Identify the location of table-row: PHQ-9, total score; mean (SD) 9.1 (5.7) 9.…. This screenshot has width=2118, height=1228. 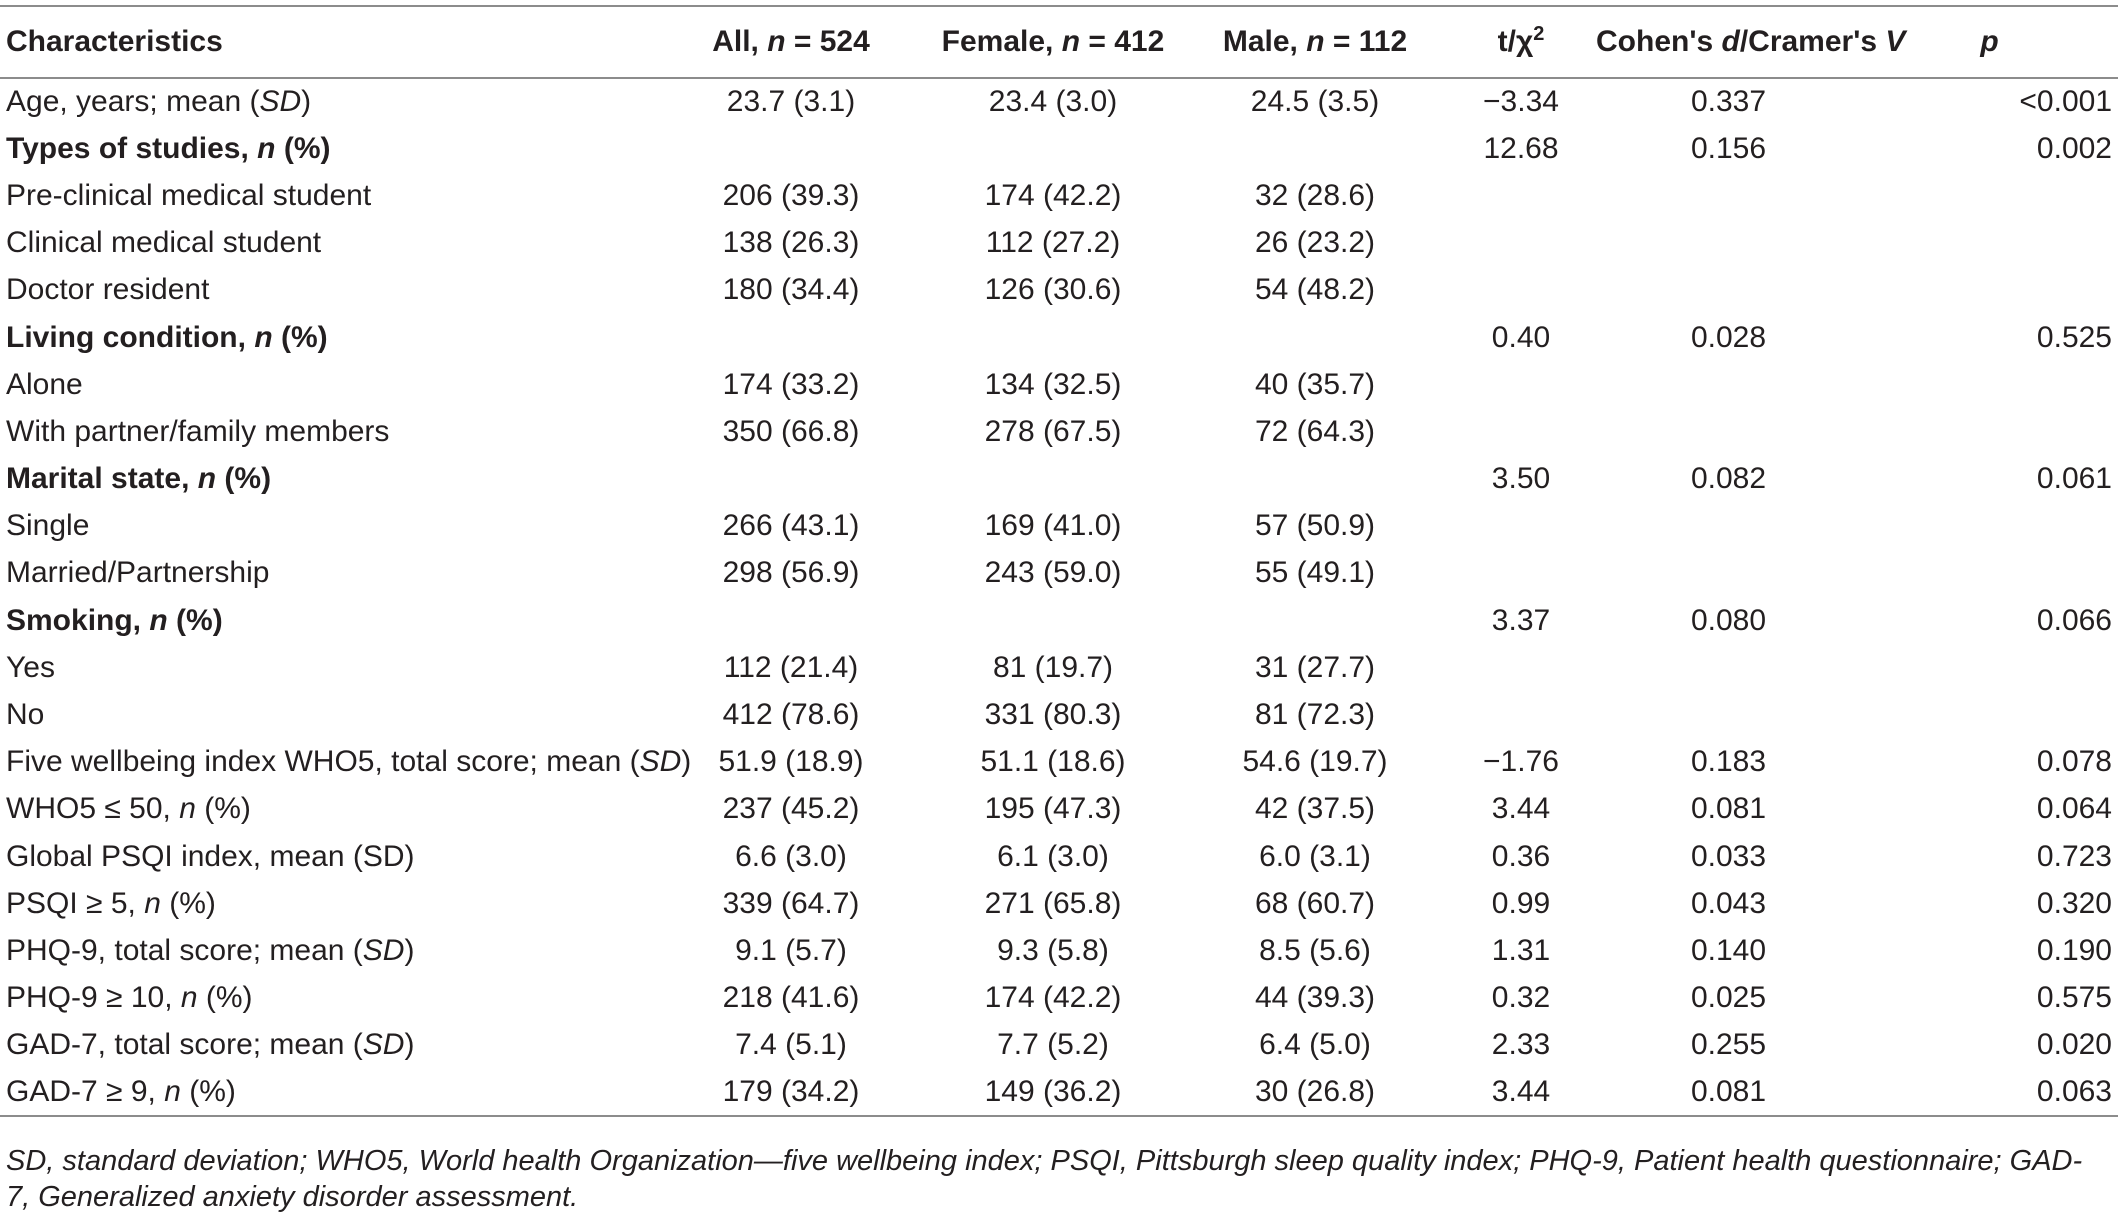
(1059, 950).